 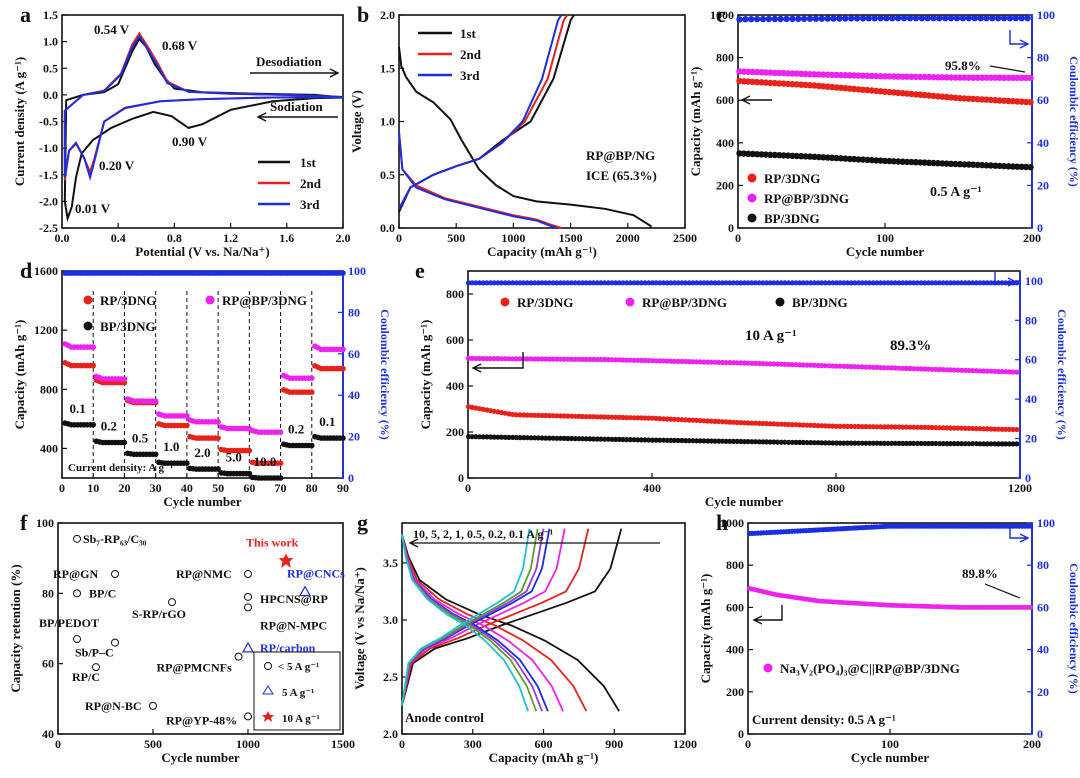 I want to click on annotation: 89.8%, so click(x=980, y=573).